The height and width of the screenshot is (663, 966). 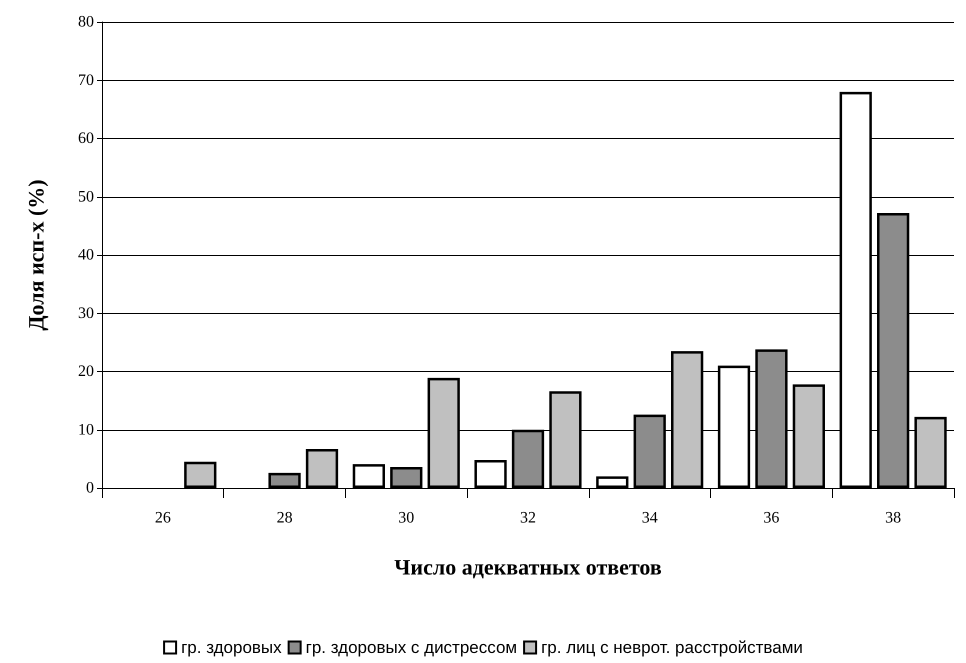 I want to click on x-tick-label: 38, so click(x=893, y=518).